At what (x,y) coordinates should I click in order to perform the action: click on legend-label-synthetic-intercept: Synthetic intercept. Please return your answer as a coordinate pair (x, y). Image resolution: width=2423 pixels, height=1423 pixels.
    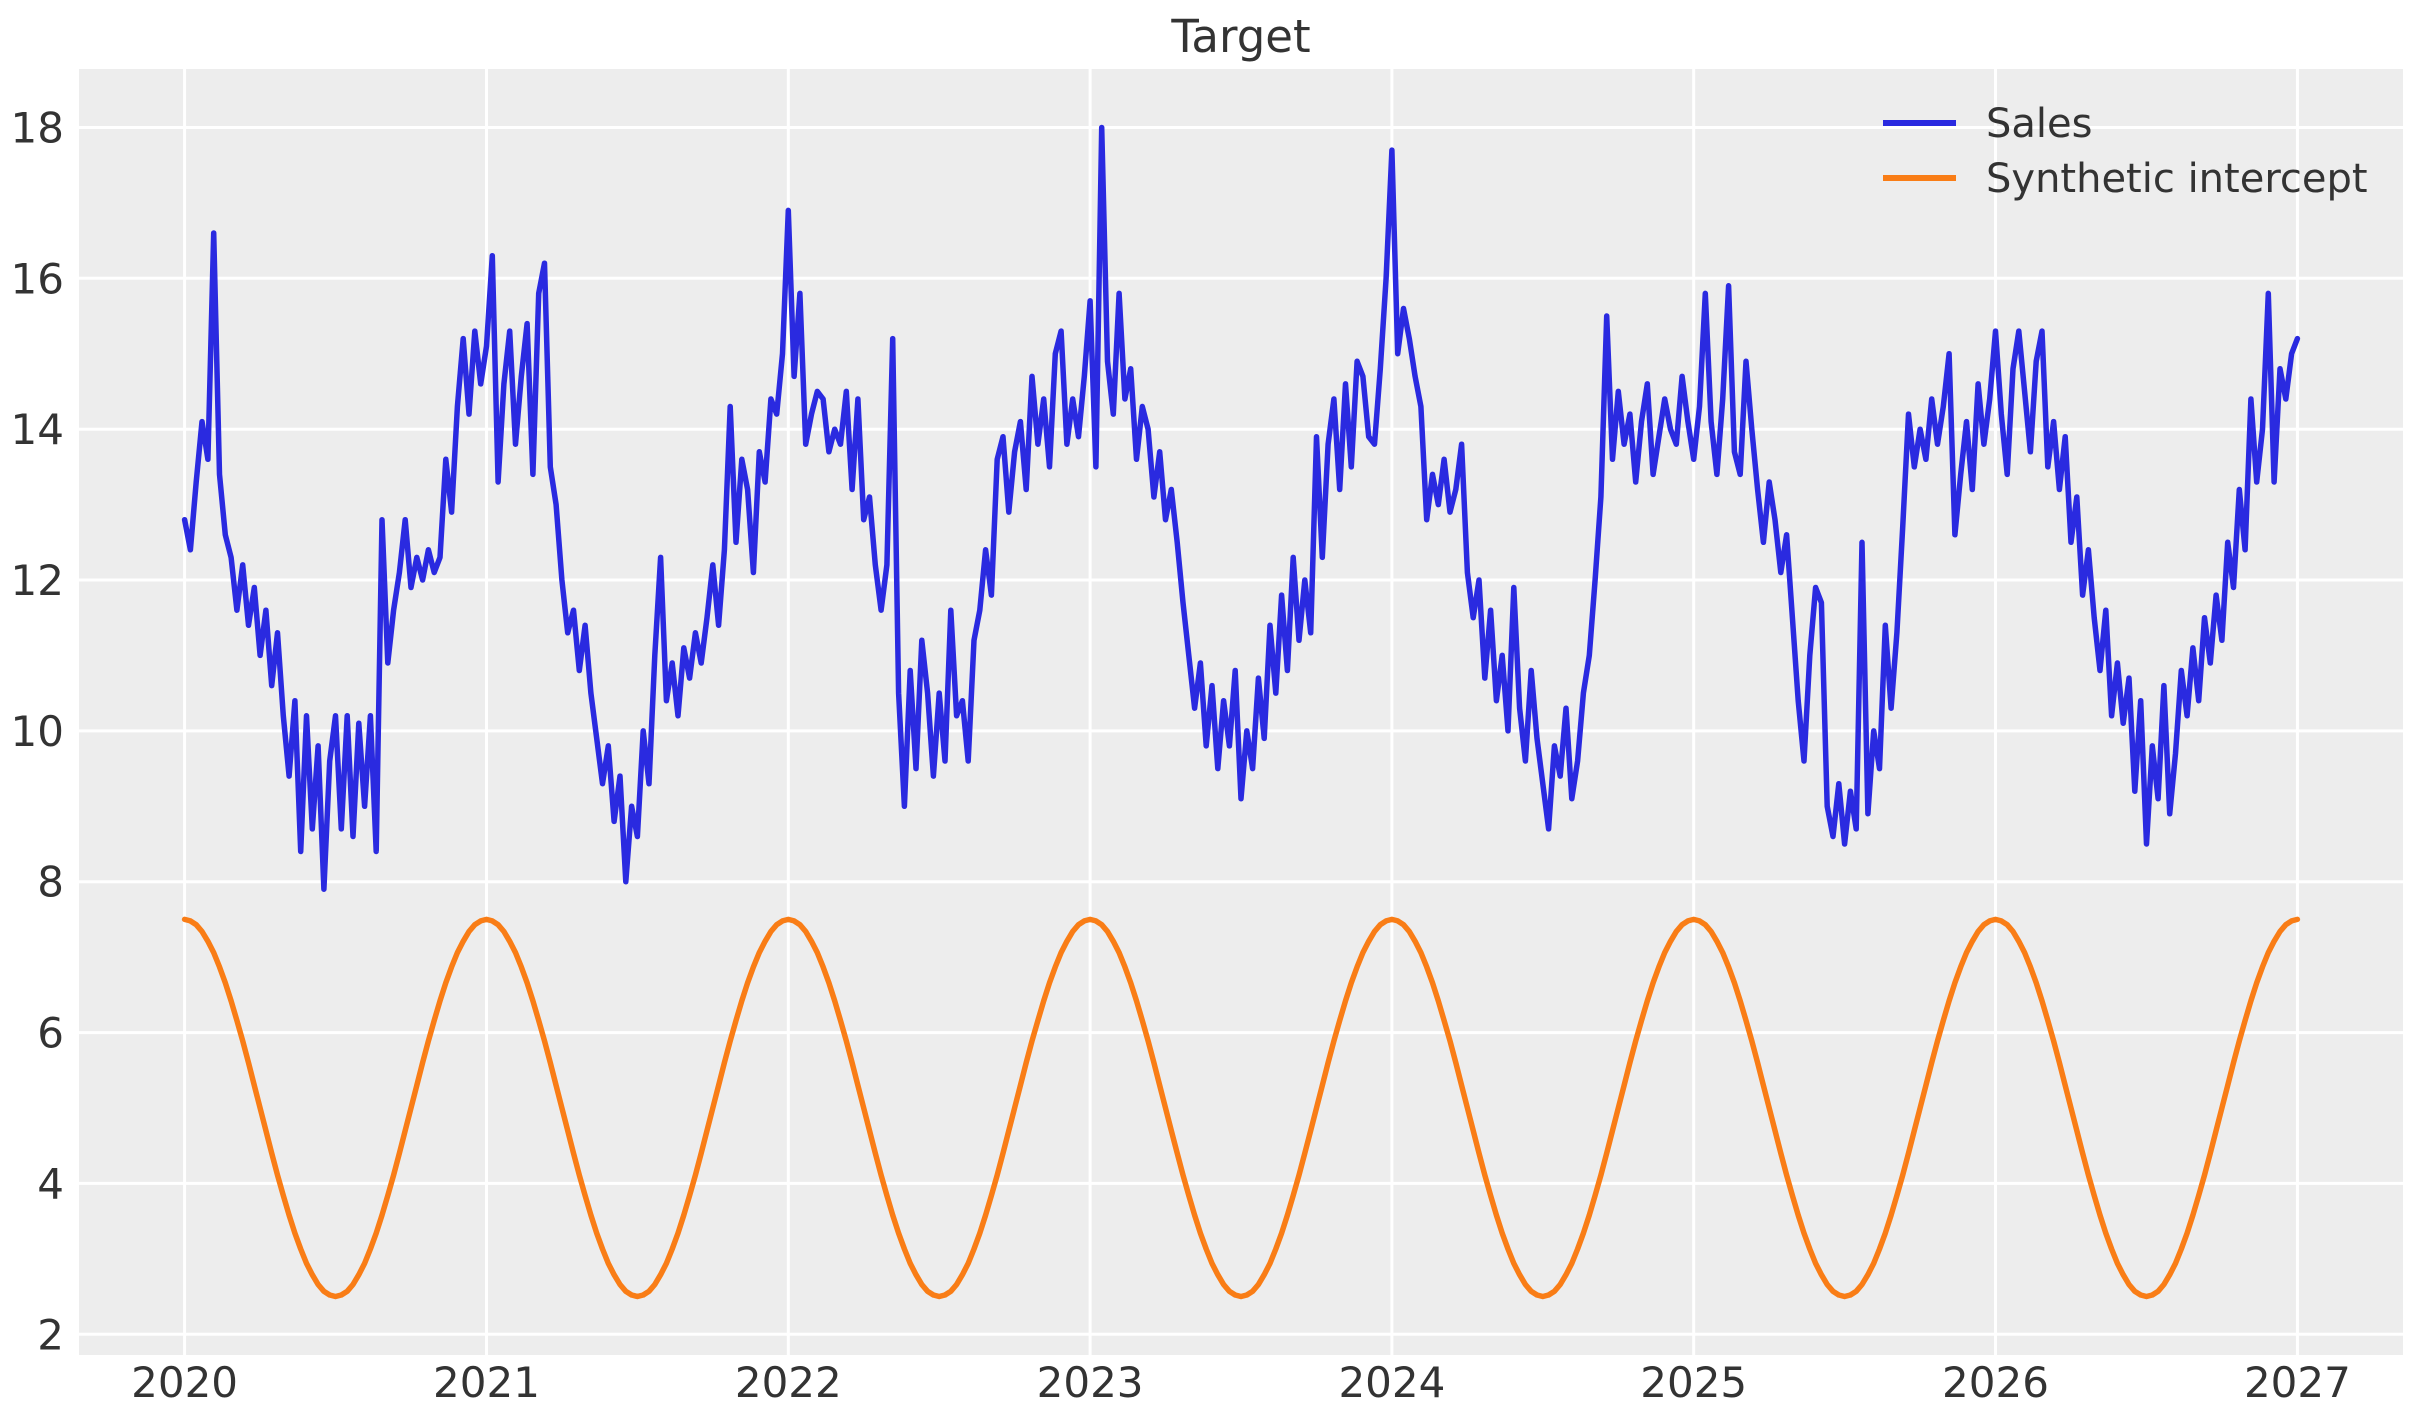
    Looking at the image, I should click on (2177, 179).